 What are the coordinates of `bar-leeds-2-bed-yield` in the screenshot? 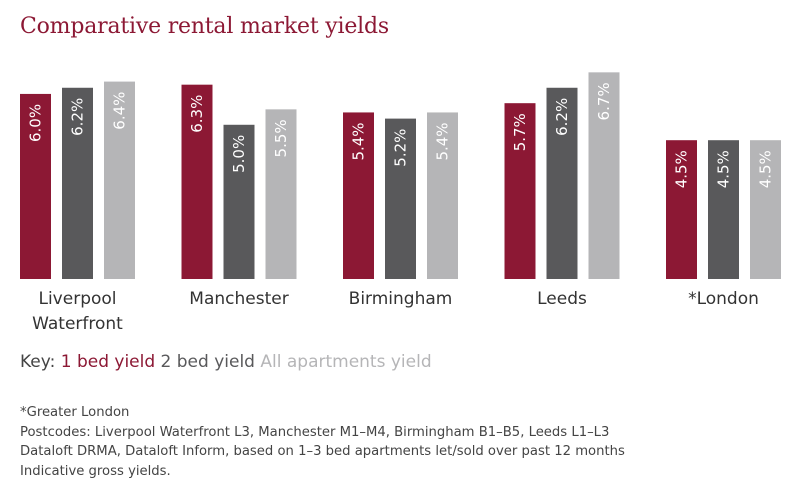 It's located at (562, 183).